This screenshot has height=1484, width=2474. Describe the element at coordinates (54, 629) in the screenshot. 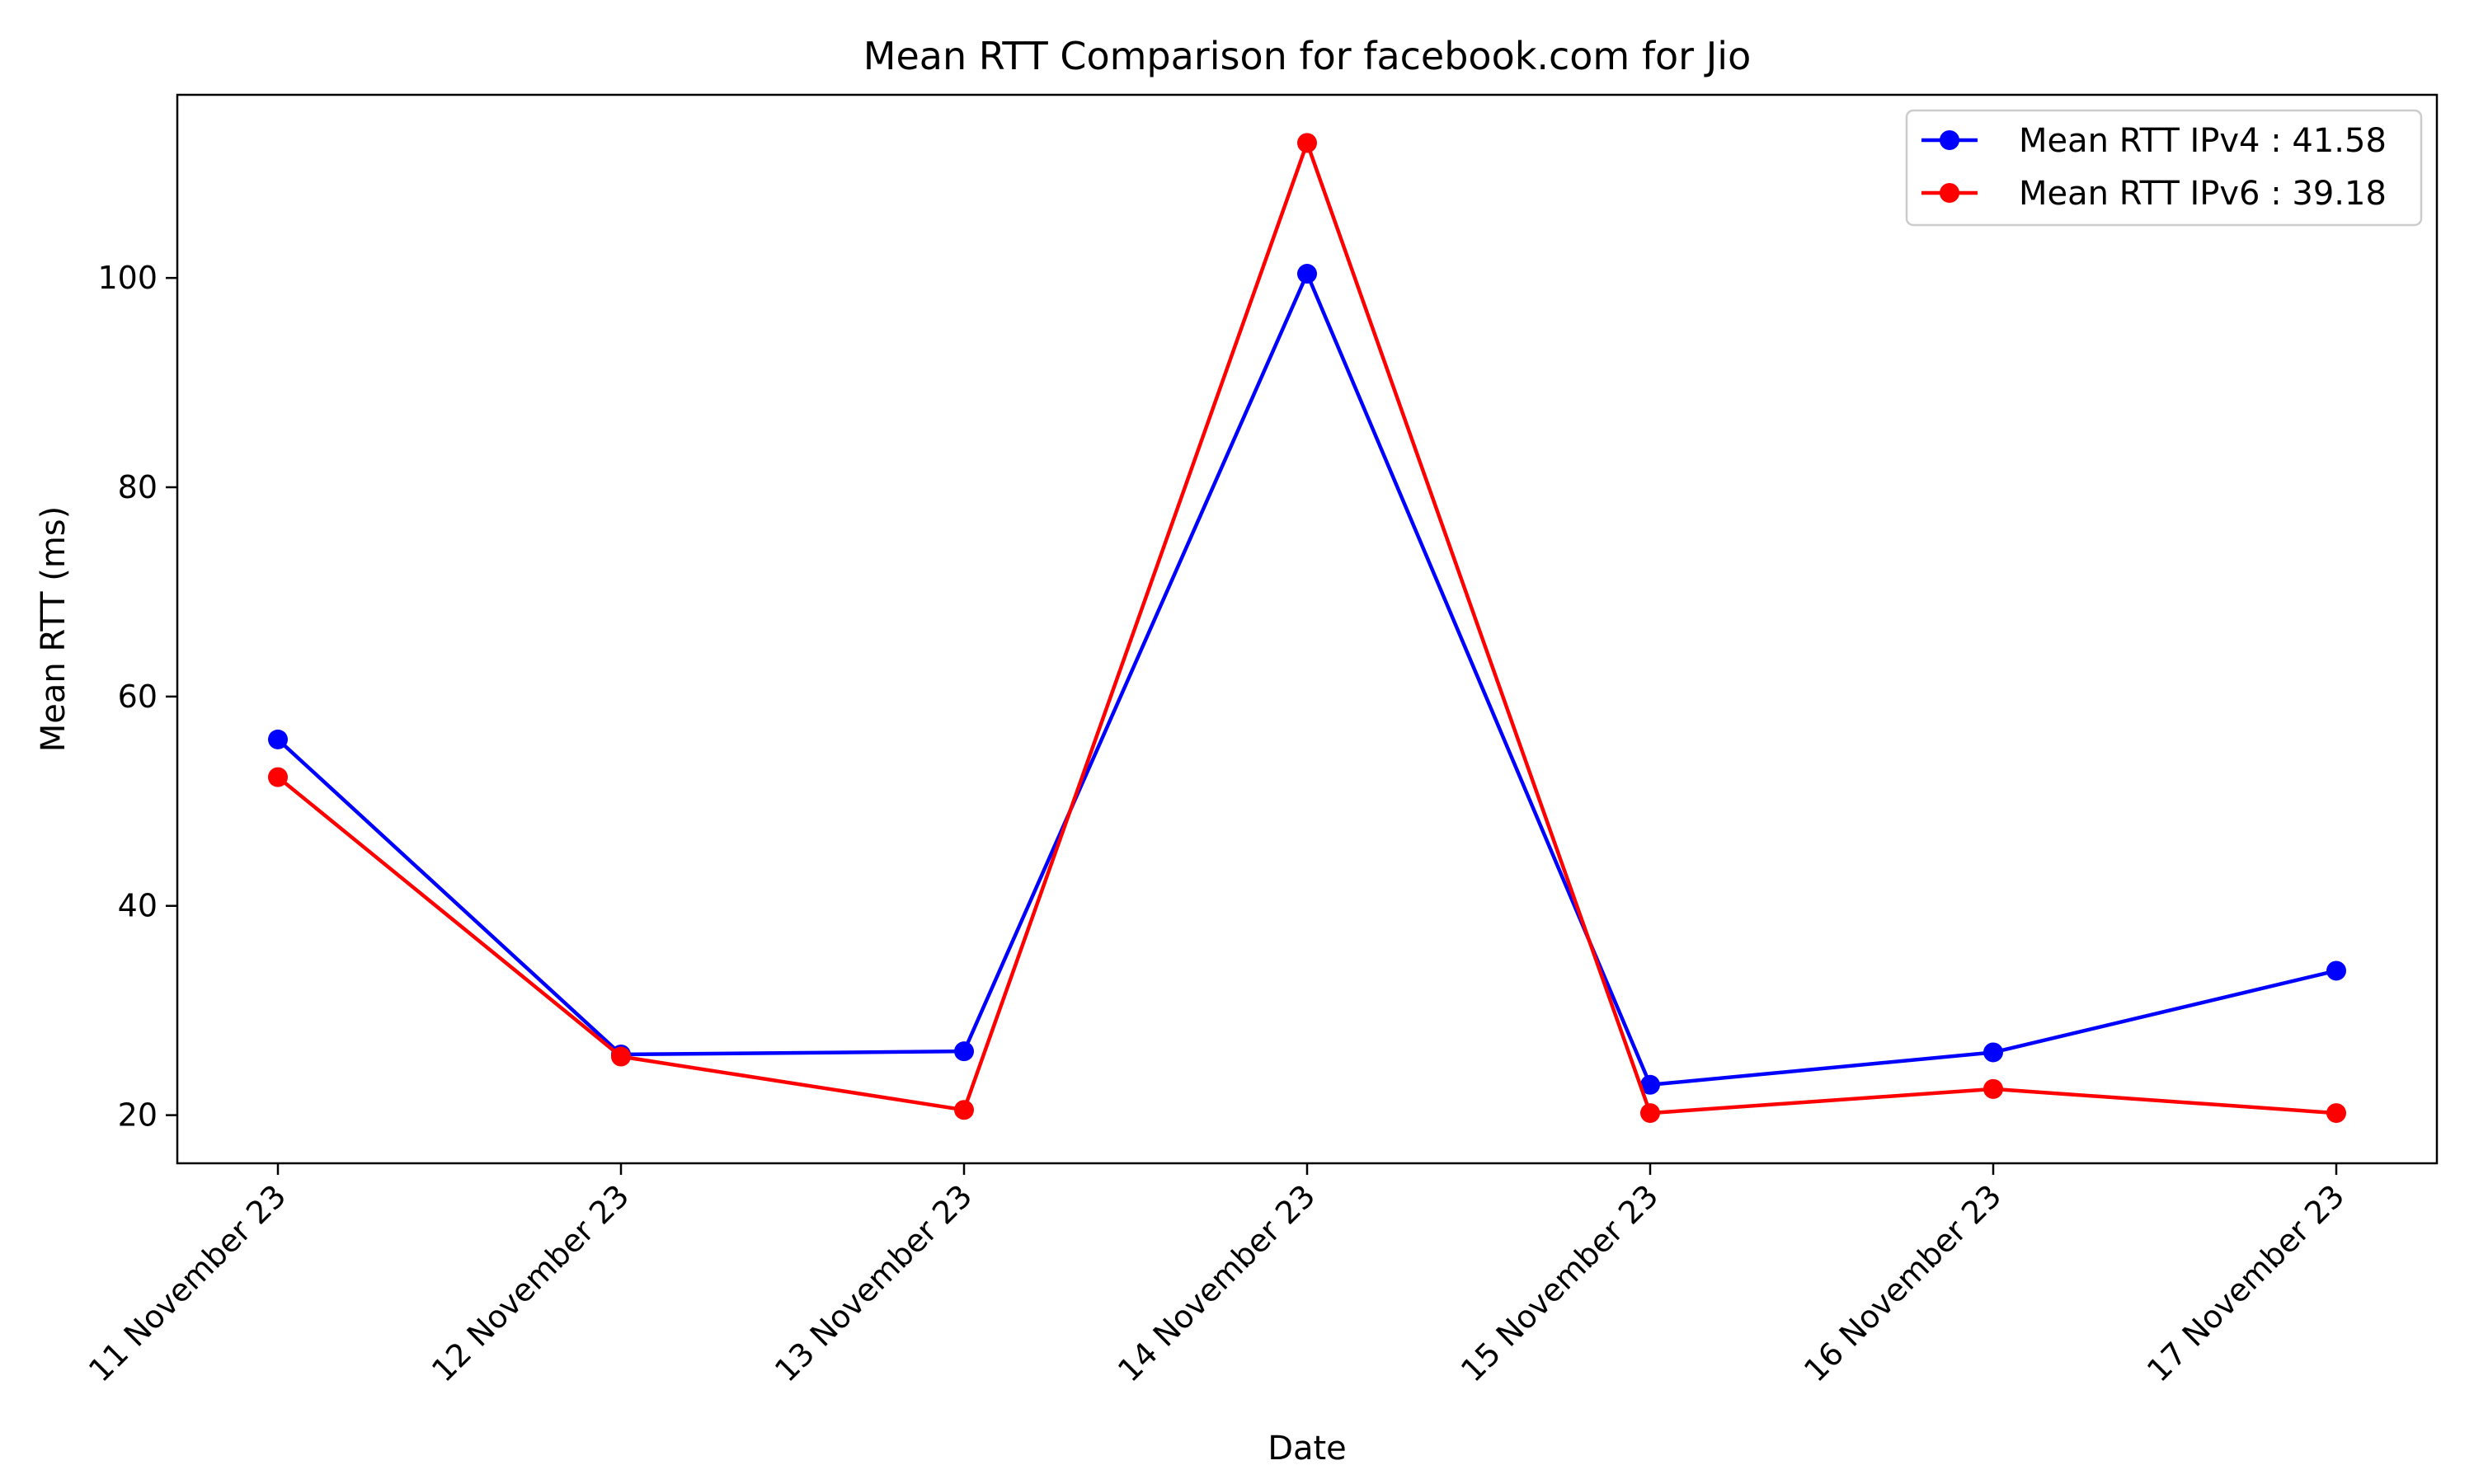

I see `y-axis-label: Mean RTT (ms)` at that location.